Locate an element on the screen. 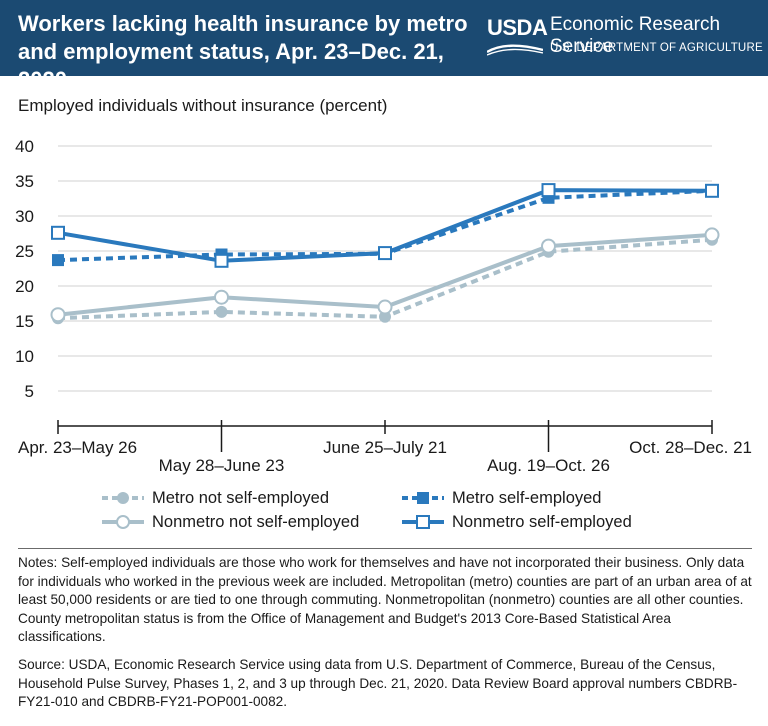  legend-item-metro-self-employed: Metro self-employed is located at coordinates (500, 498).